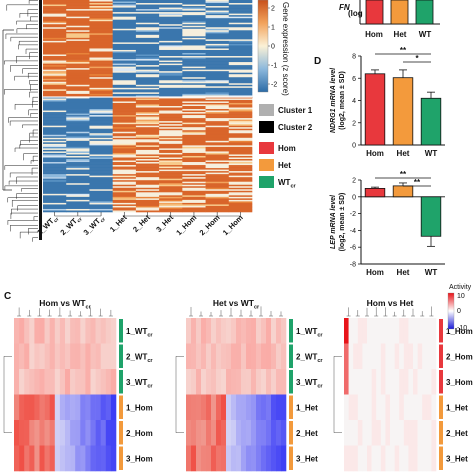 The height and width of the screenshot is (474, 474). What do you see at coordinates (47, 225) in the screenshot?
I see `heatmap-x-label: 1_WTcr` at bounding box center [47, 225].